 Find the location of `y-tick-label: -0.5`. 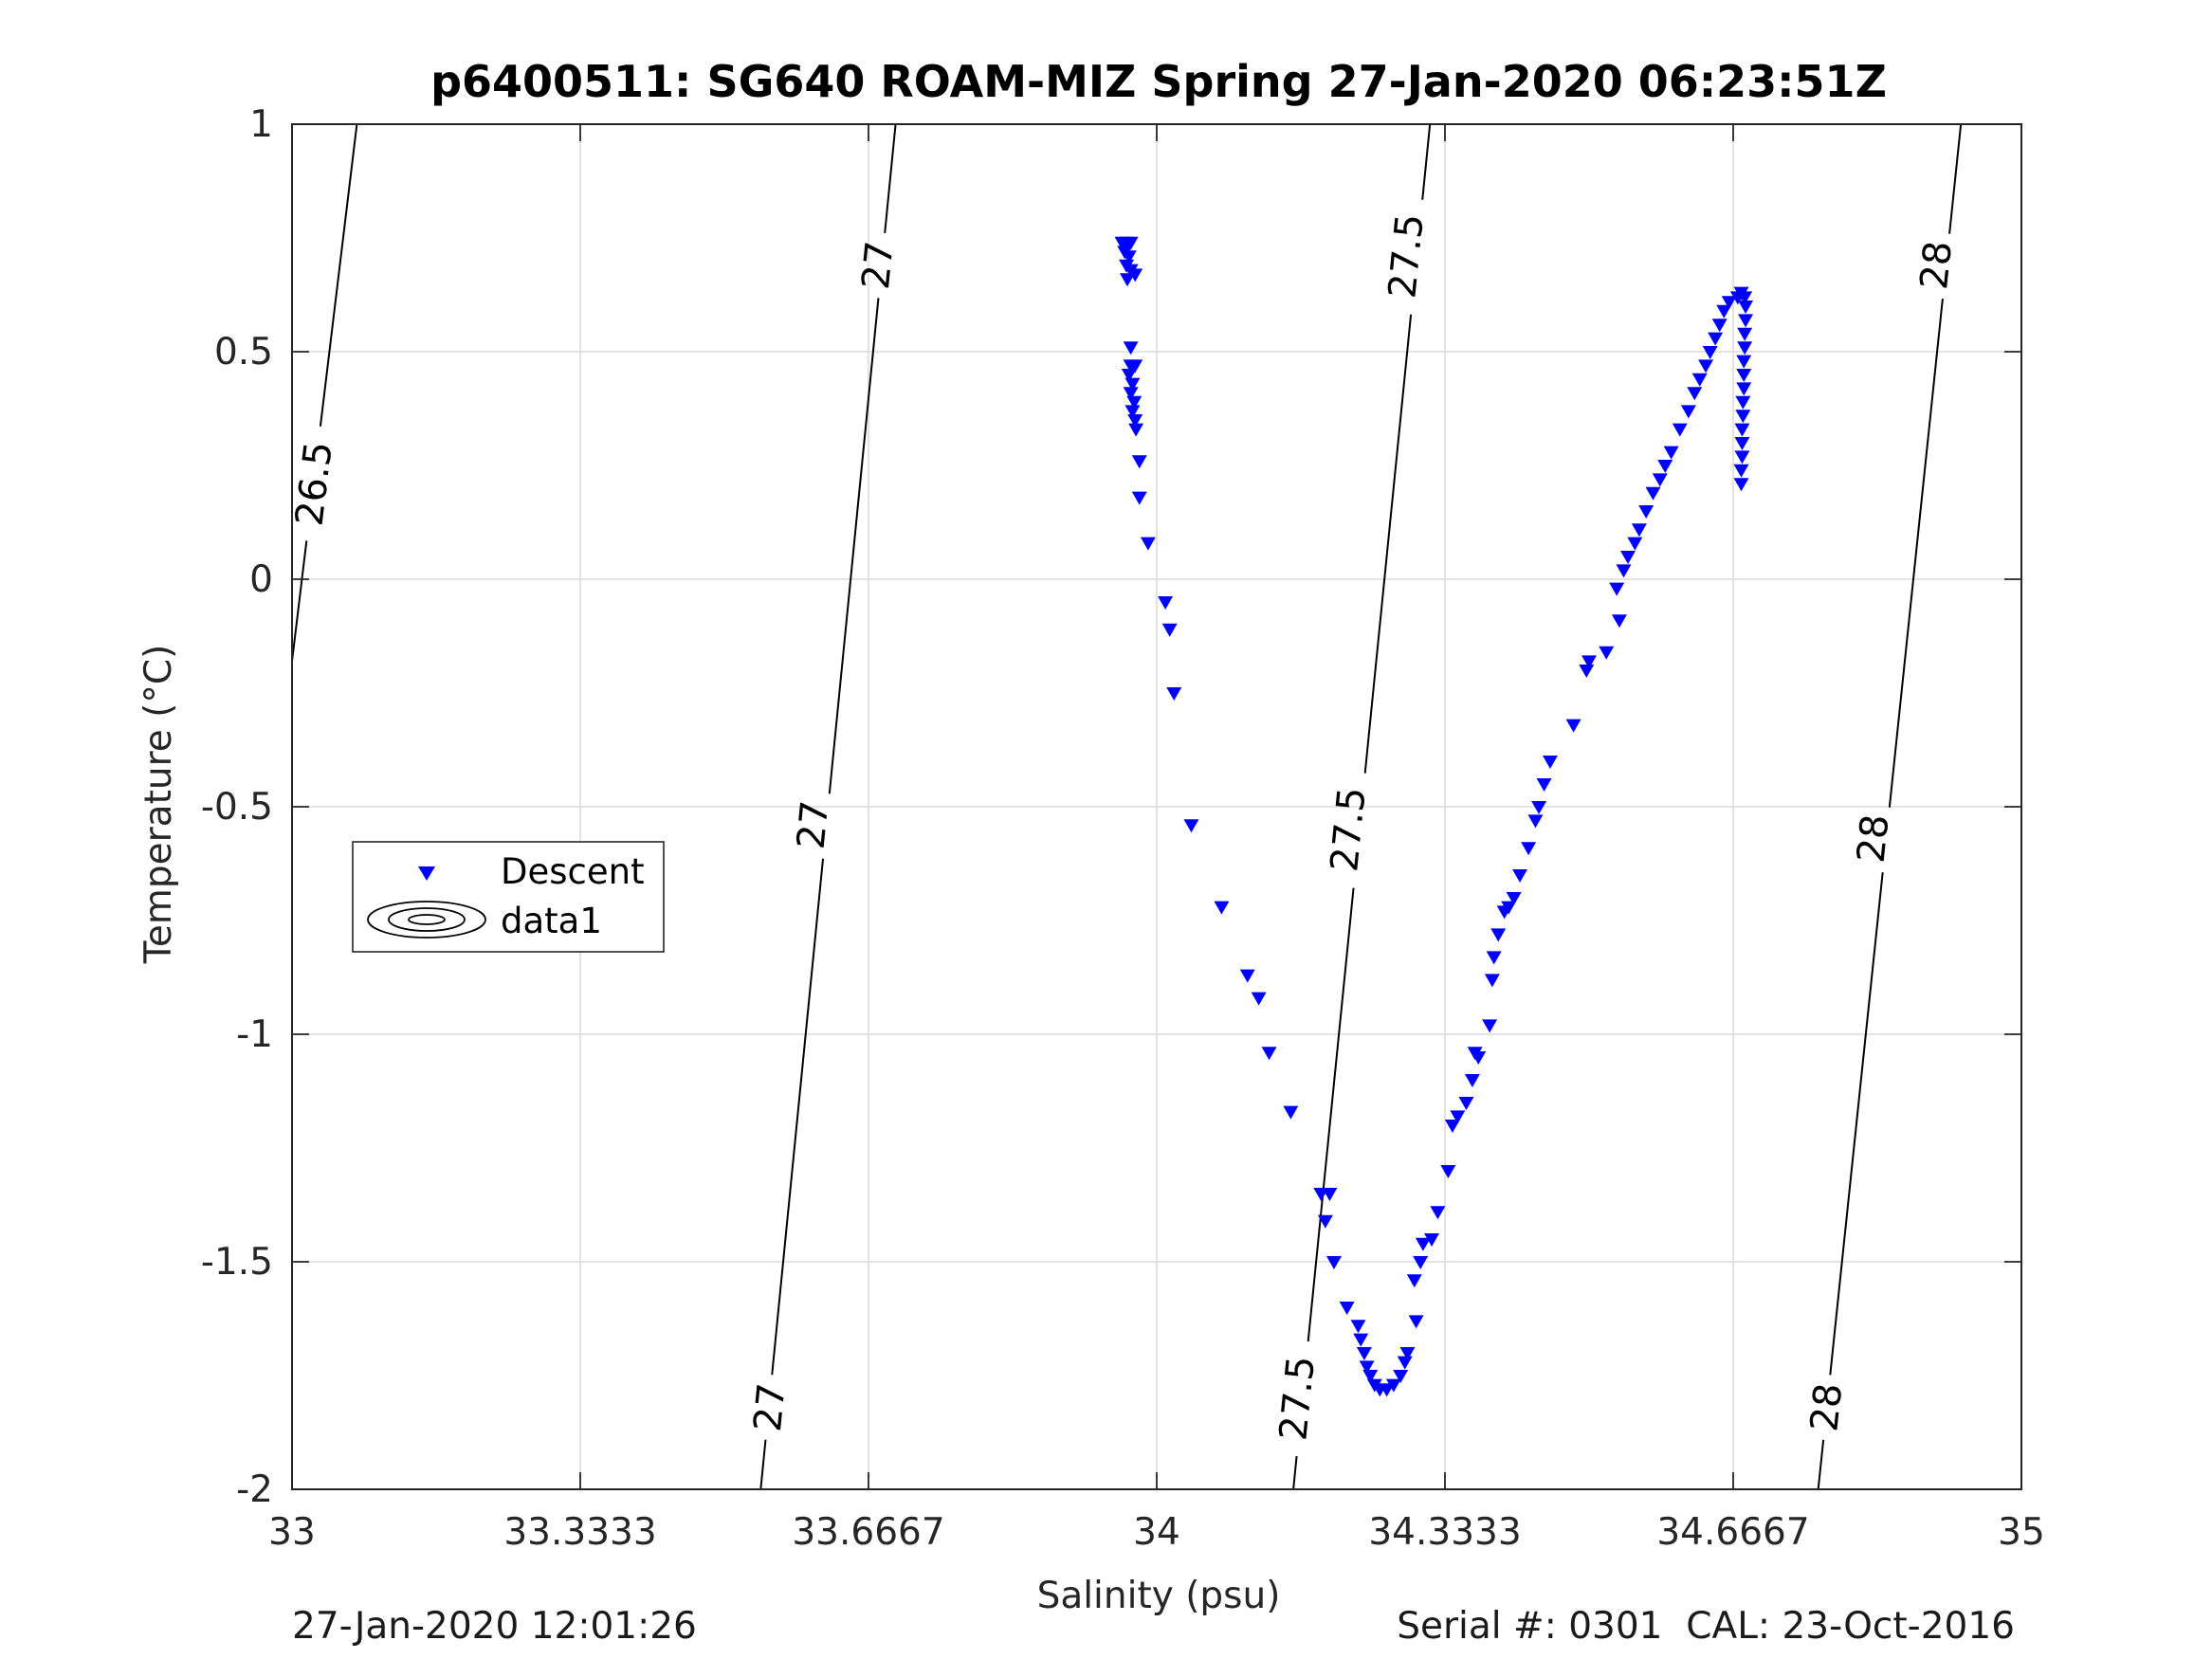

y-tick-label: -0.5 is located at coordinates (237, 807).